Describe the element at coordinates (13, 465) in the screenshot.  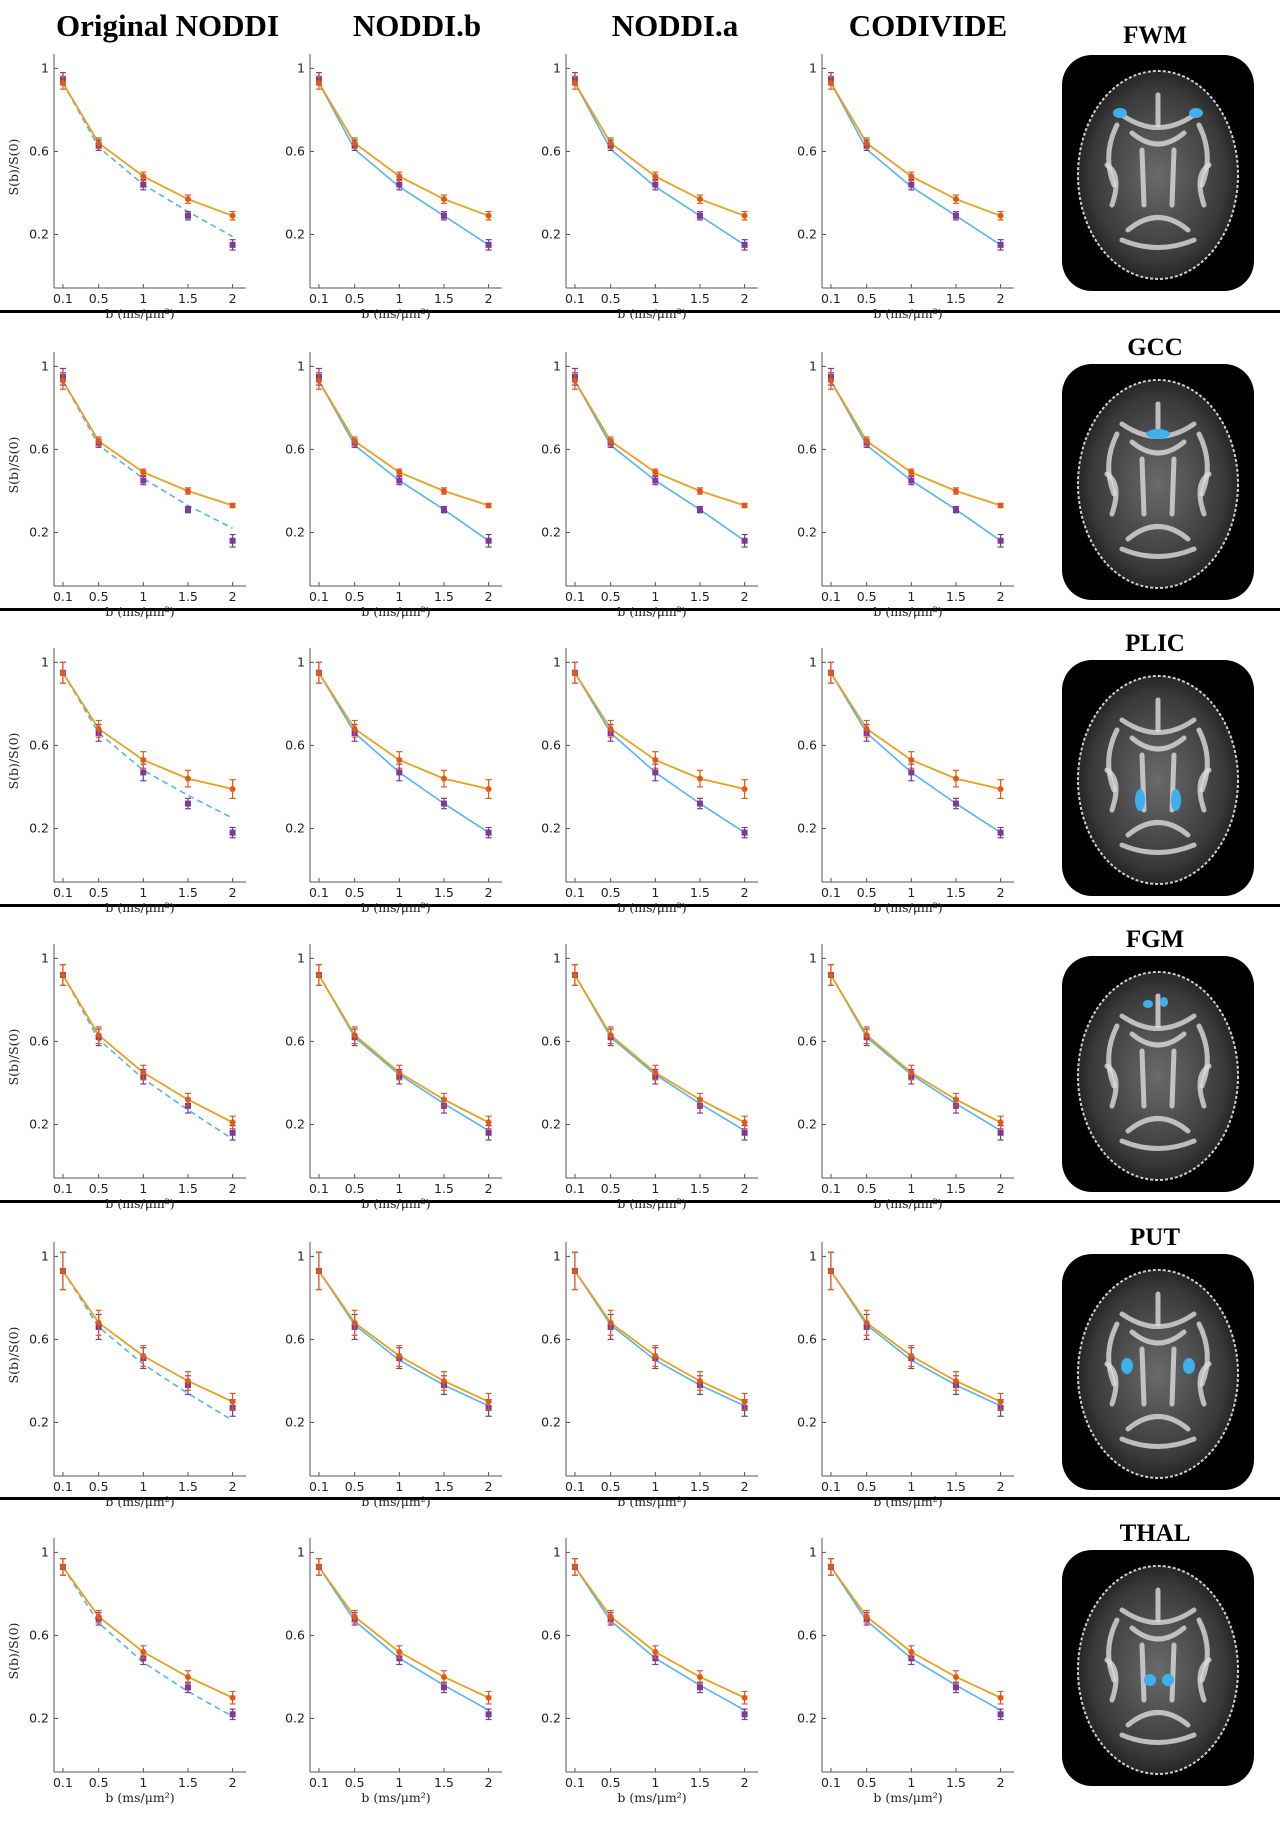
I see `y-axis-label: S(b)/S(0)` at that location.